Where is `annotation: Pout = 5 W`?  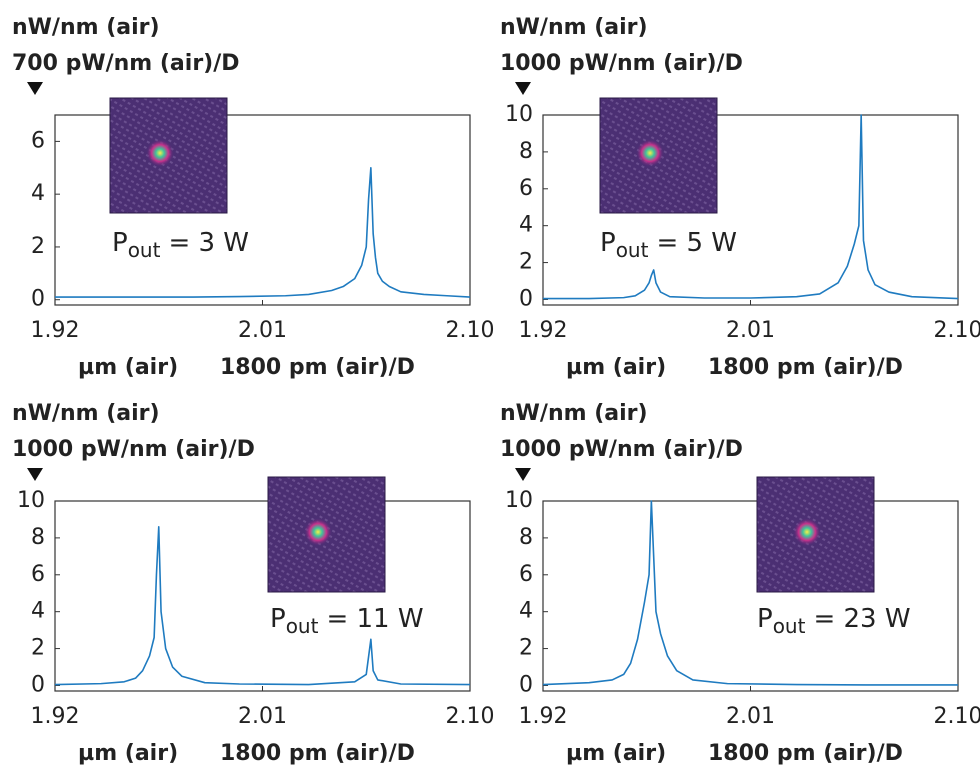
annotation: Pout = 5 W is located at coordinates (668, 245).